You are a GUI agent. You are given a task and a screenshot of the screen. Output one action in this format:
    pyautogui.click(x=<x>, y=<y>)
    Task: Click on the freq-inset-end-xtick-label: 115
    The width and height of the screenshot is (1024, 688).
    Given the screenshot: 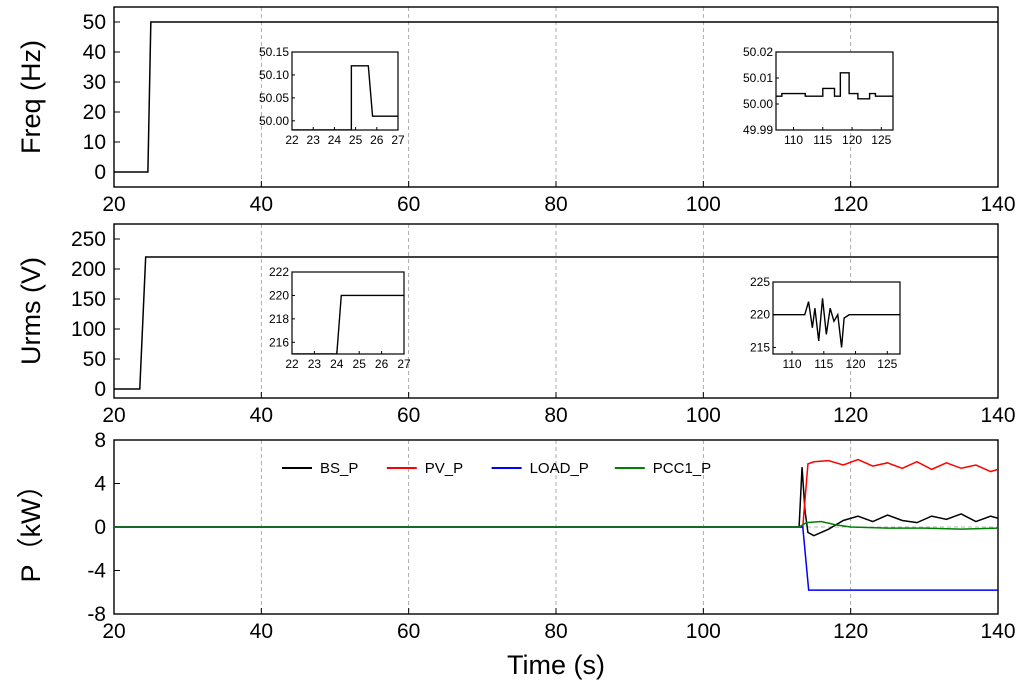 What is the action you would take?
    pyautogui.click(x=822, y=140)
    